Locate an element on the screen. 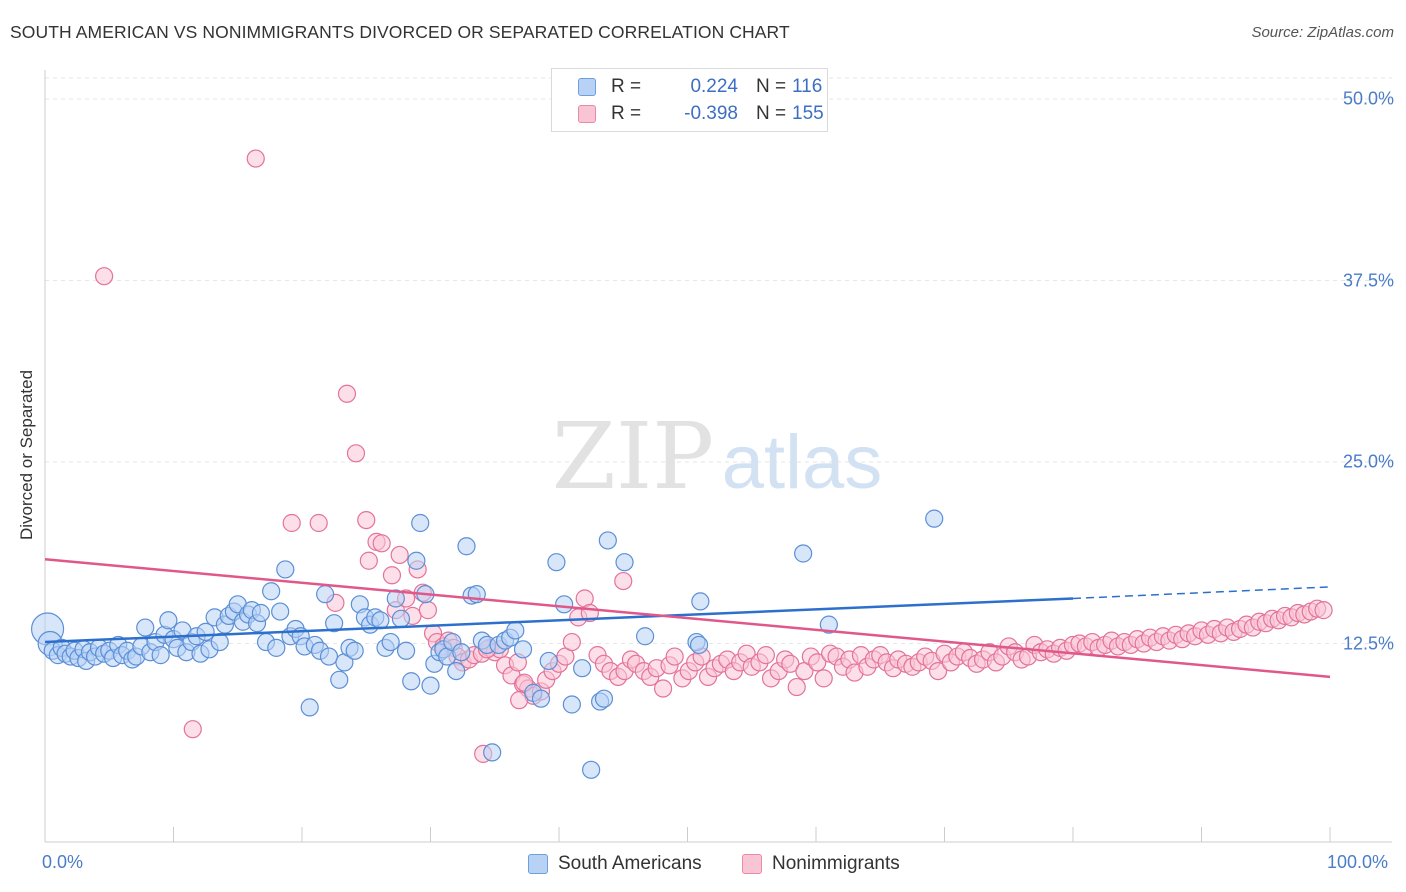  watermark: ZIP atlas is located at coordinates (717, 456).